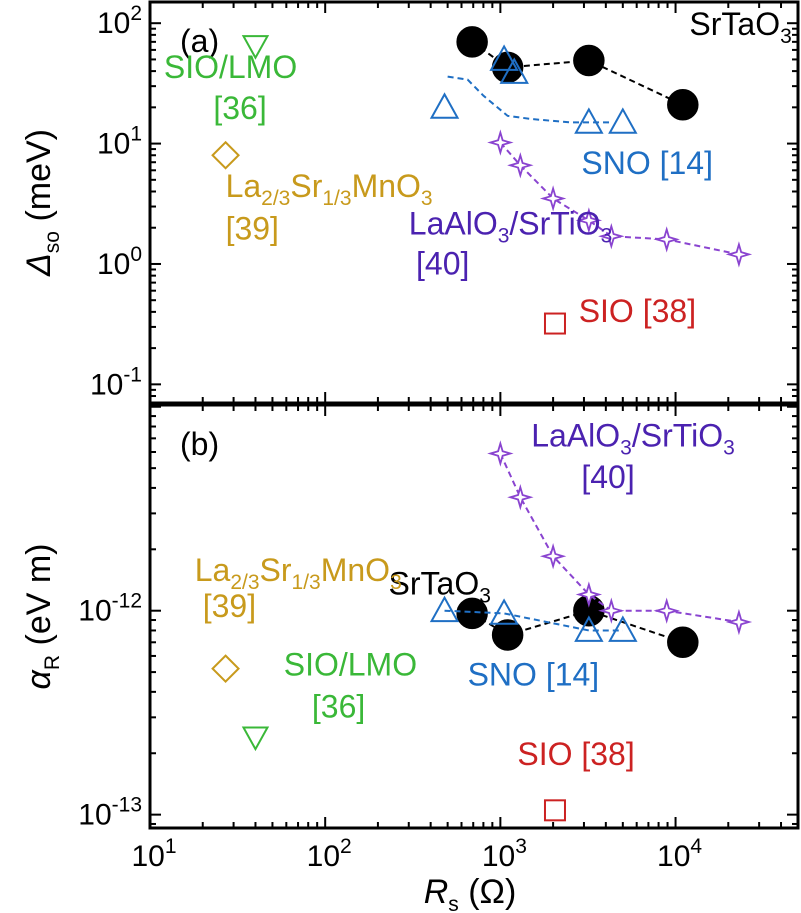 The width and height of the screenshot is (801, 913). I want to click on y-tick-label: 10⁻¹³, so click(110, 813).